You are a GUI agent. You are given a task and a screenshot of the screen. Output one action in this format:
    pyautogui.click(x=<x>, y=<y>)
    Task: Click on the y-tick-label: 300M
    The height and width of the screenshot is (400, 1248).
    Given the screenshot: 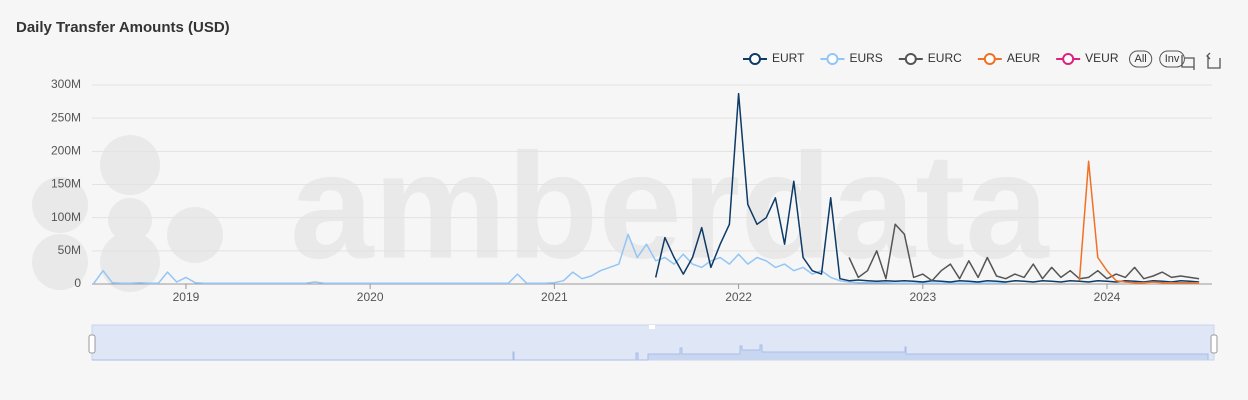 What is the action you would take?
    pyautogui.click(x=66, y=84)
    